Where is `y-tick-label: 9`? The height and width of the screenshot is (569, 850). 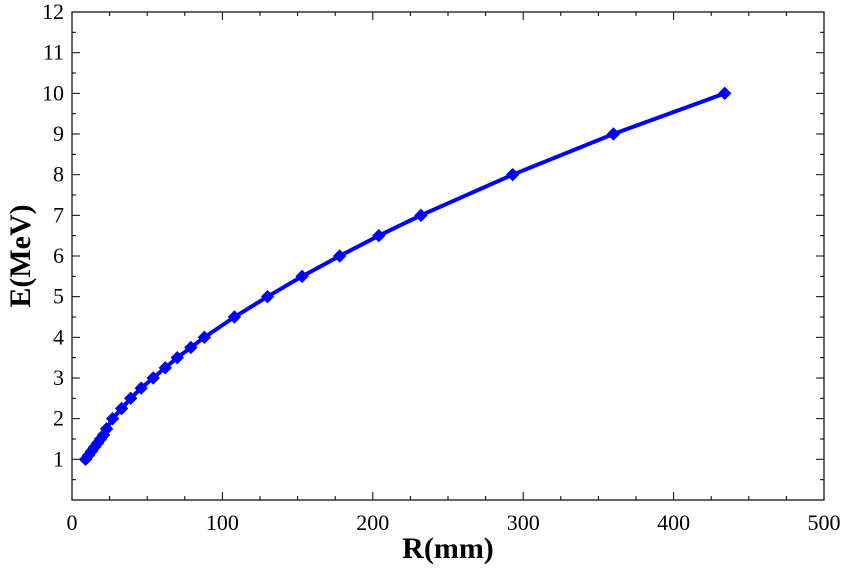
y-tick-label: 9 is located at coordinates (58, 133).